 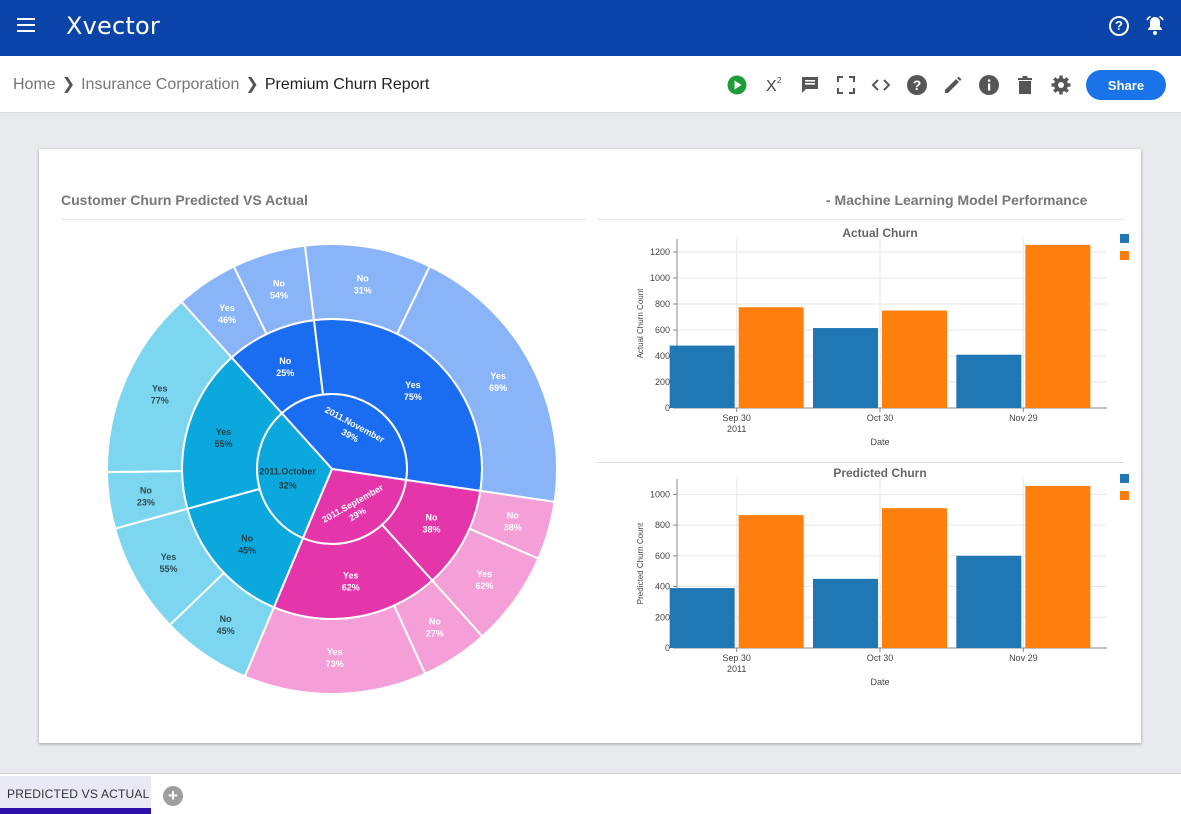 I want to click on y-axis-label: Predicted Churn Count, so click(x=640, y=563).